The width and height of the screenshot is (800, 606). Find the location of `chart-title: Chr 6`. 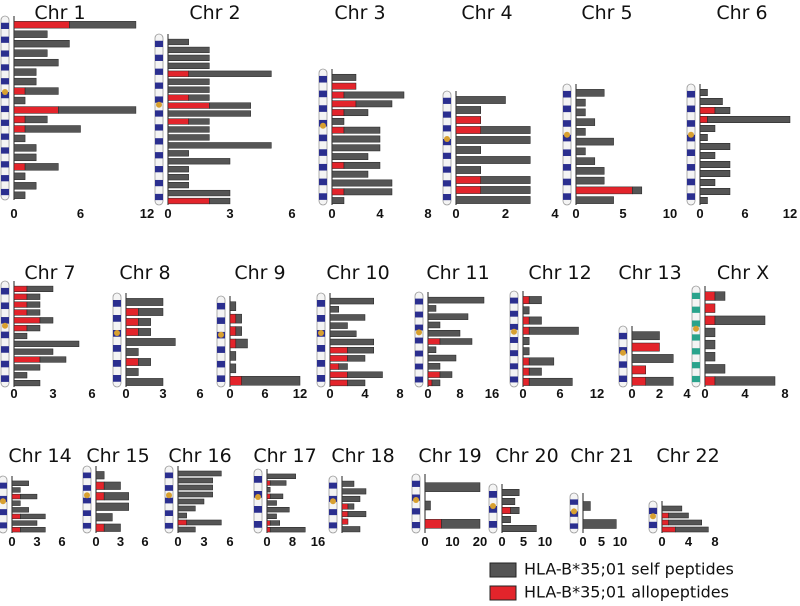

chart-title: Chr 6 is located at coordinates (741, 13).